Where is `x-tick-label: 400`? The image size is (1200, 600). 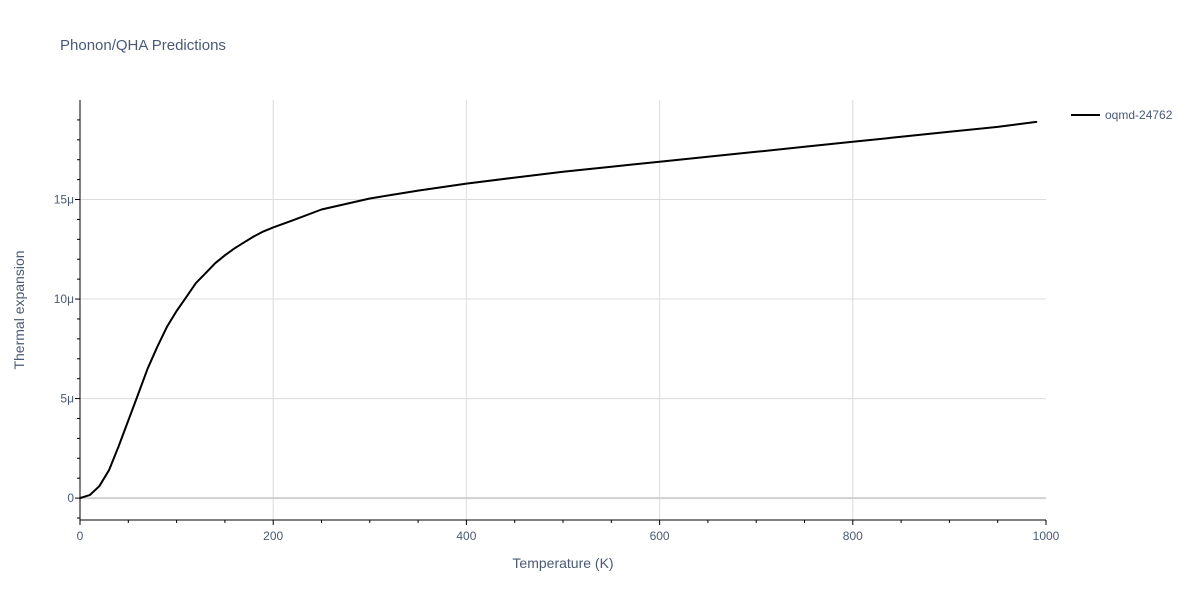
x-tick-label: 400 is located at coordinates (466, 536).